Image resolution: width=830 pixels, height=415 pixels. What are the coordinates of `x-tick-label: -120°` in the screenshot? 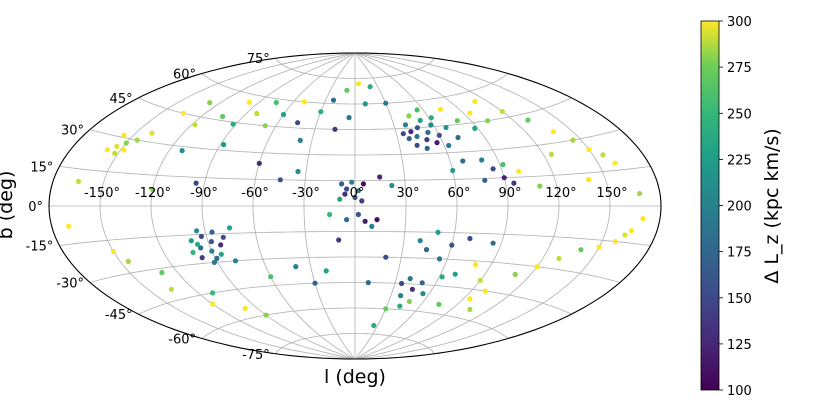 It's located at (153, 193).